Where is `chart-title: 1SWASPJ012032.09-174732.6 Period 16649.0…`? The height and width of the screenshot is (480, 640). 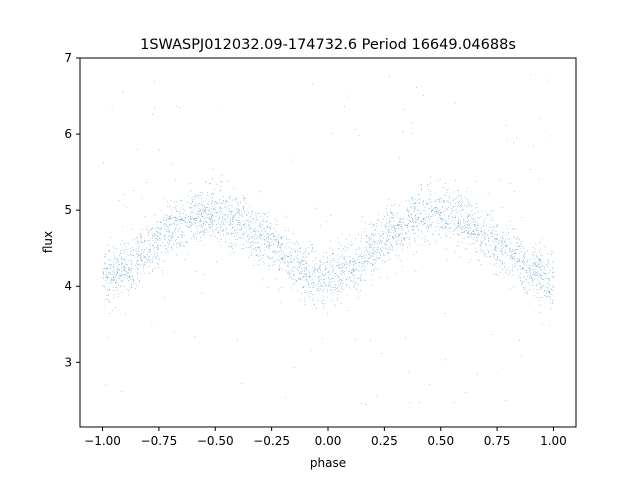 chart-title: 1SWASPJ012032.09-174732.6 Period 16649.0… is located at coordinates (328, 45).